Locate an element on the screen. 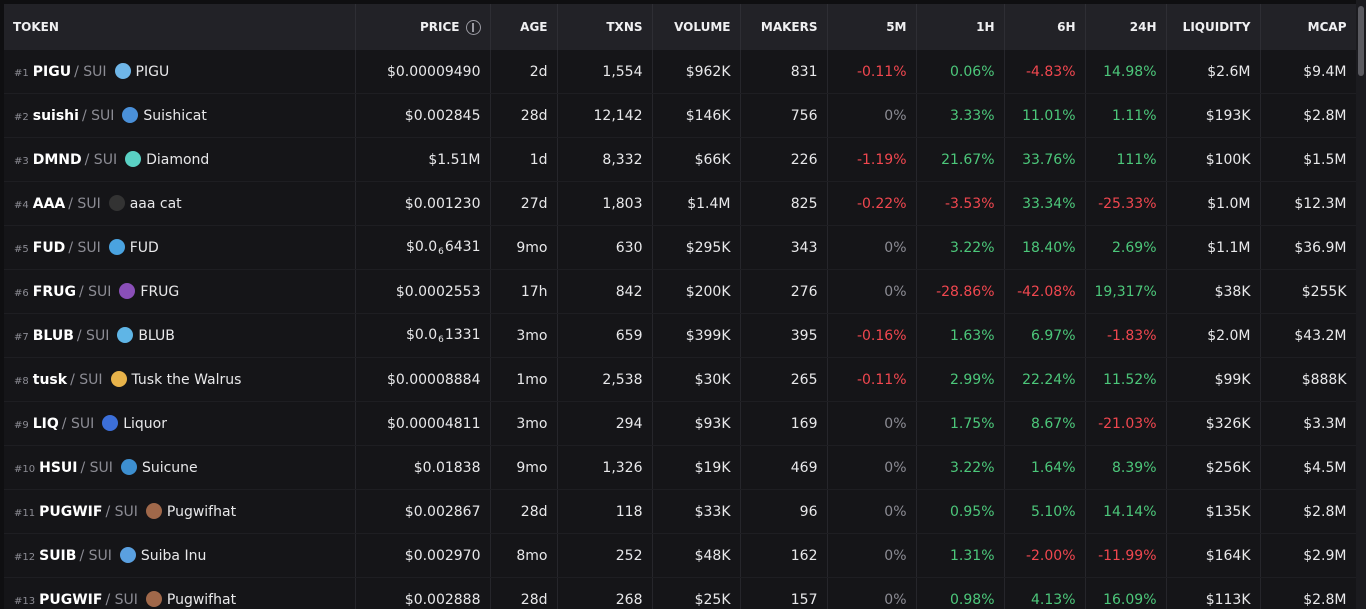 The height and width of the screenshot is (609, 1366). scroll-thumb is located at coordinates (1361, 41).